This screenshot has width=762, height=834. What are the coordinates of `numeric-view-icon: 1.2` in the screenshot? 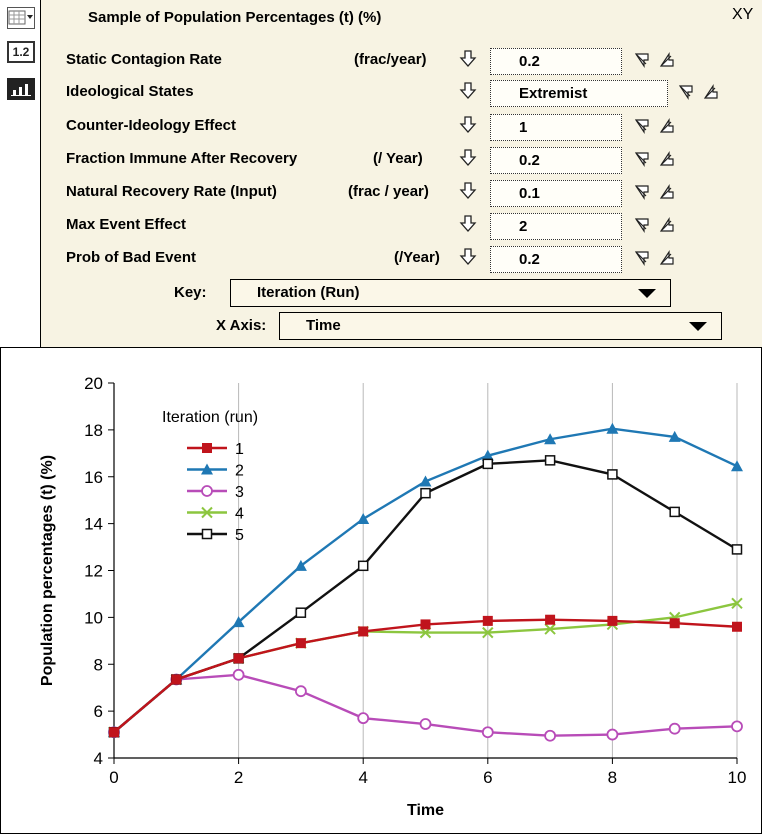 It's located at (21, 52).